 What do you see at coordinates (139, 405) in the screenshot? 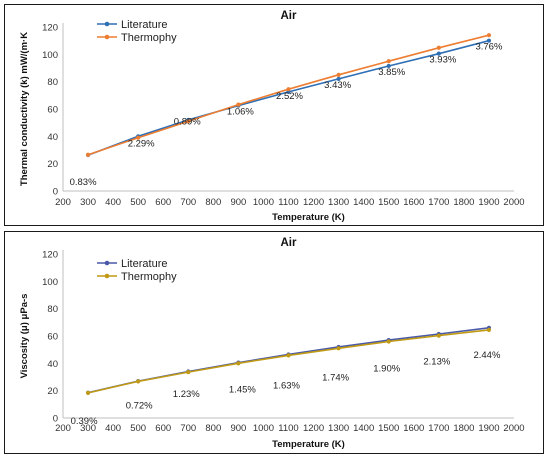
I see `deviation-label: 0.72%` at bounding box center [139, 405].